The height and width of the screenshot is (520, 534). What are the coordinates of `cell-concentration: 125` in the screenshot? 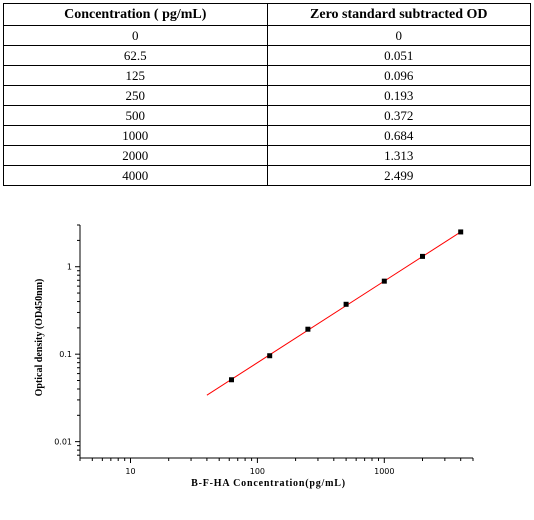 It's located at (135, 75).